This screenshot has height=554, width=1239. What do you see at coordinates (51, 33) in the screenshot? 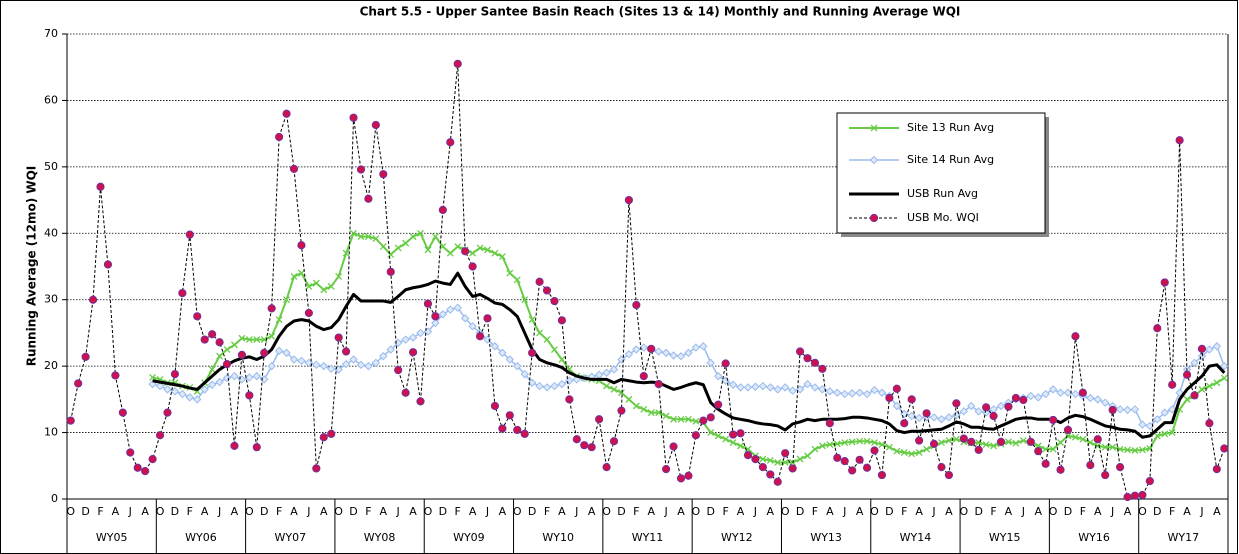
I see `y-tick-label: 70` at bounding box center [51, 33].